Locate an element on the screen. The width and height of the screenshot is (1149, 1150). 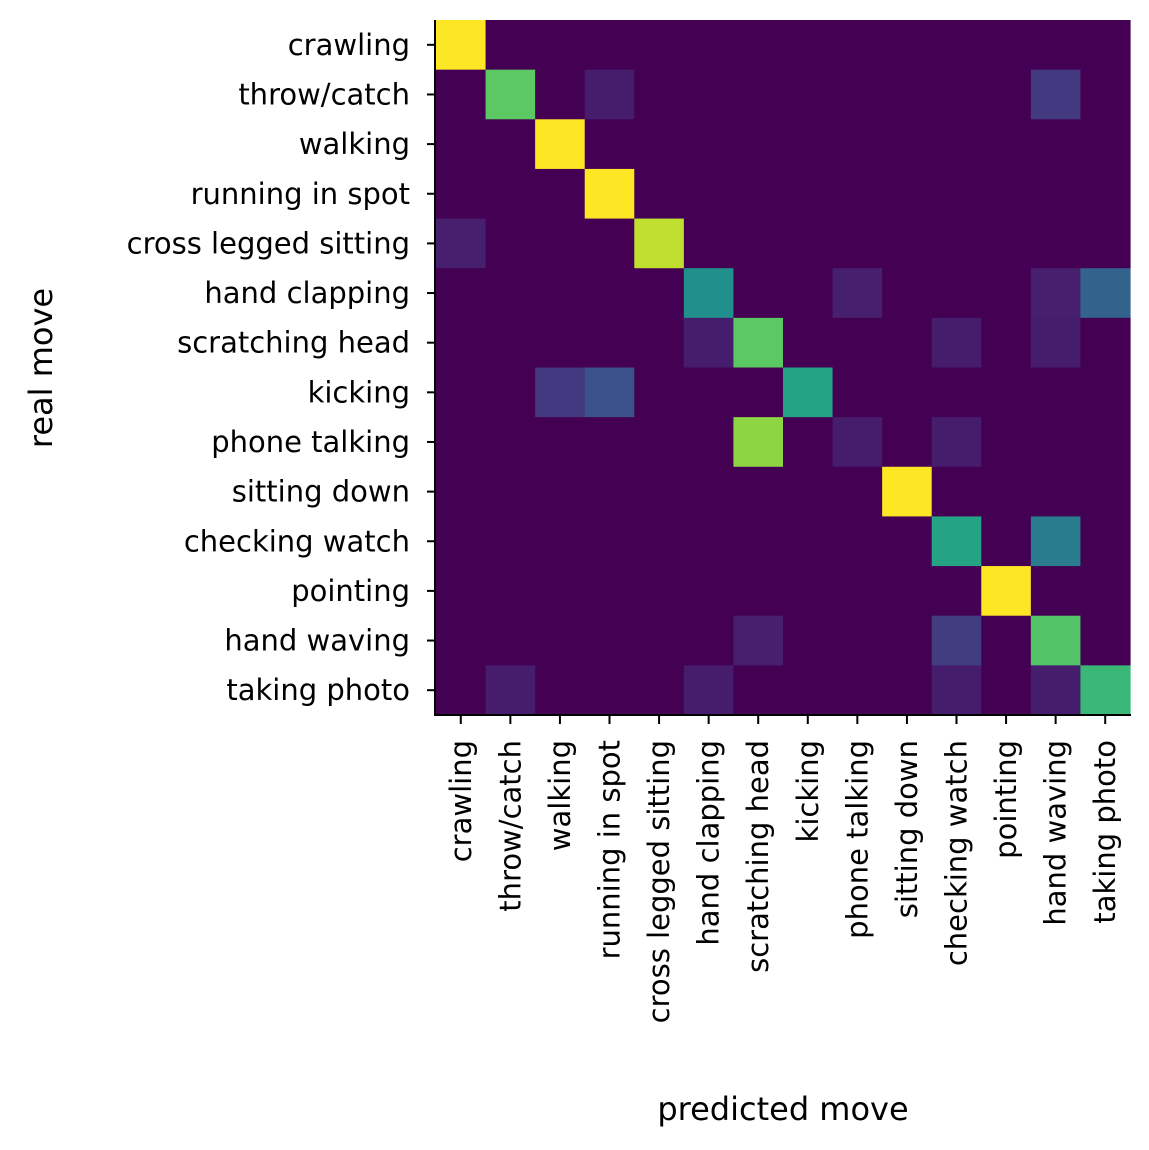
y-tick-label: hand waving is located at coordinates (317, 641).